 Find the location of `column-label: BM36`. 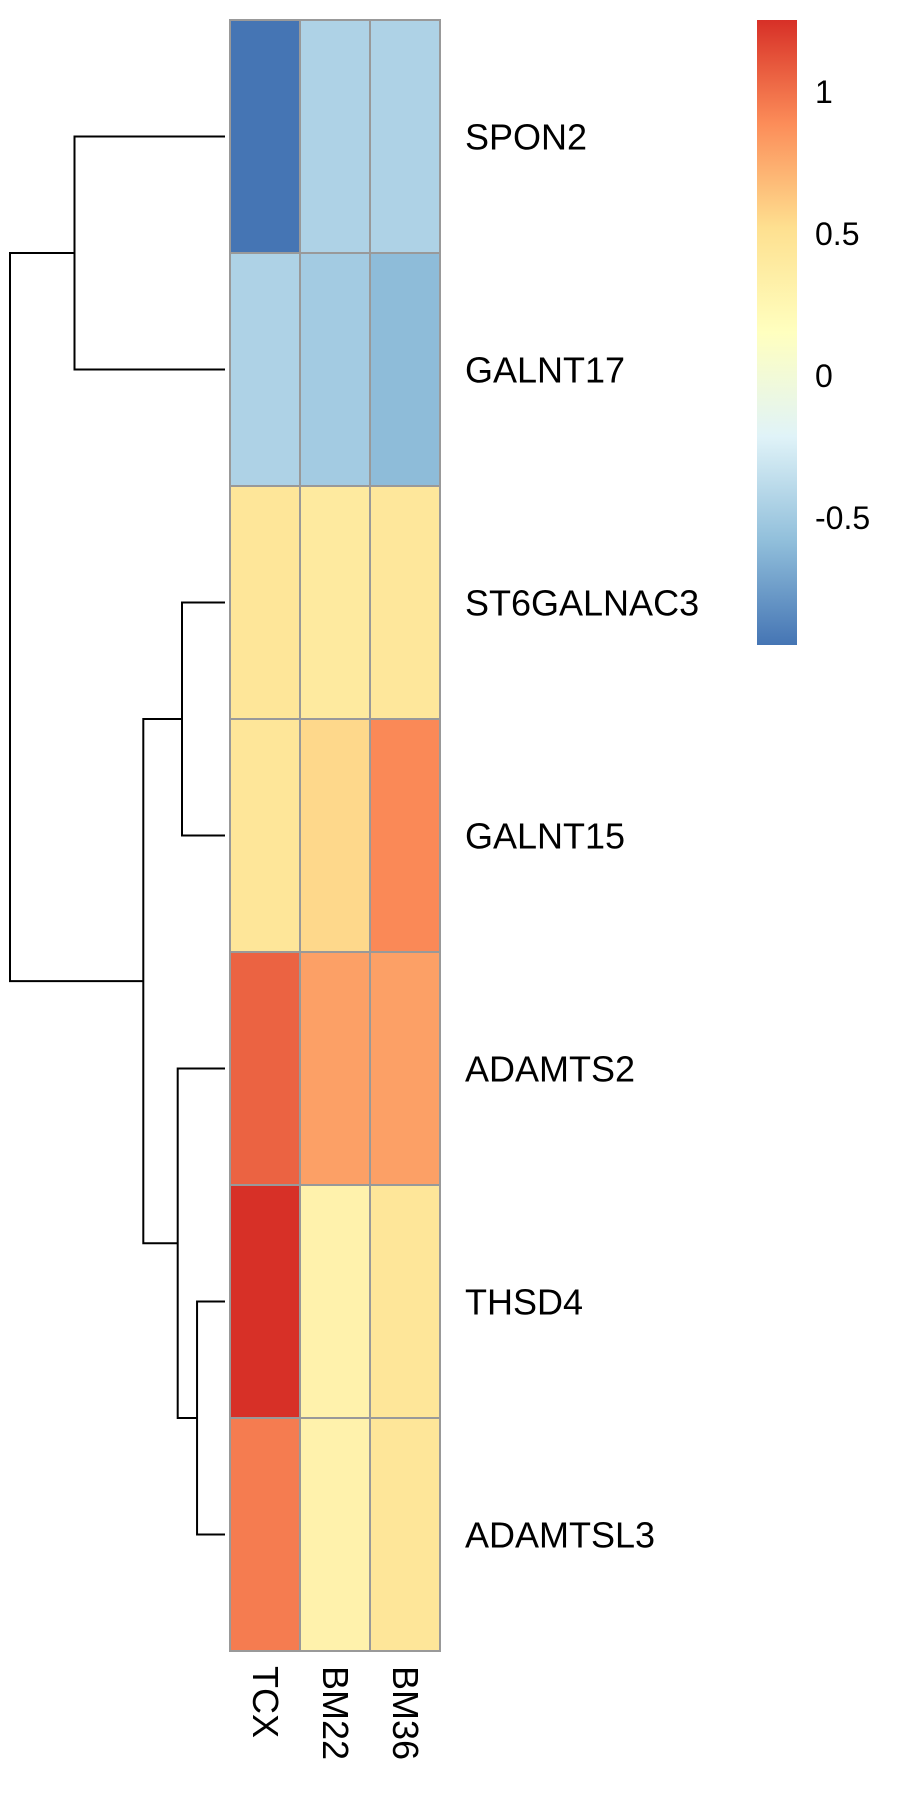

column-label: BM36 is located at coordinates (405, 1713).